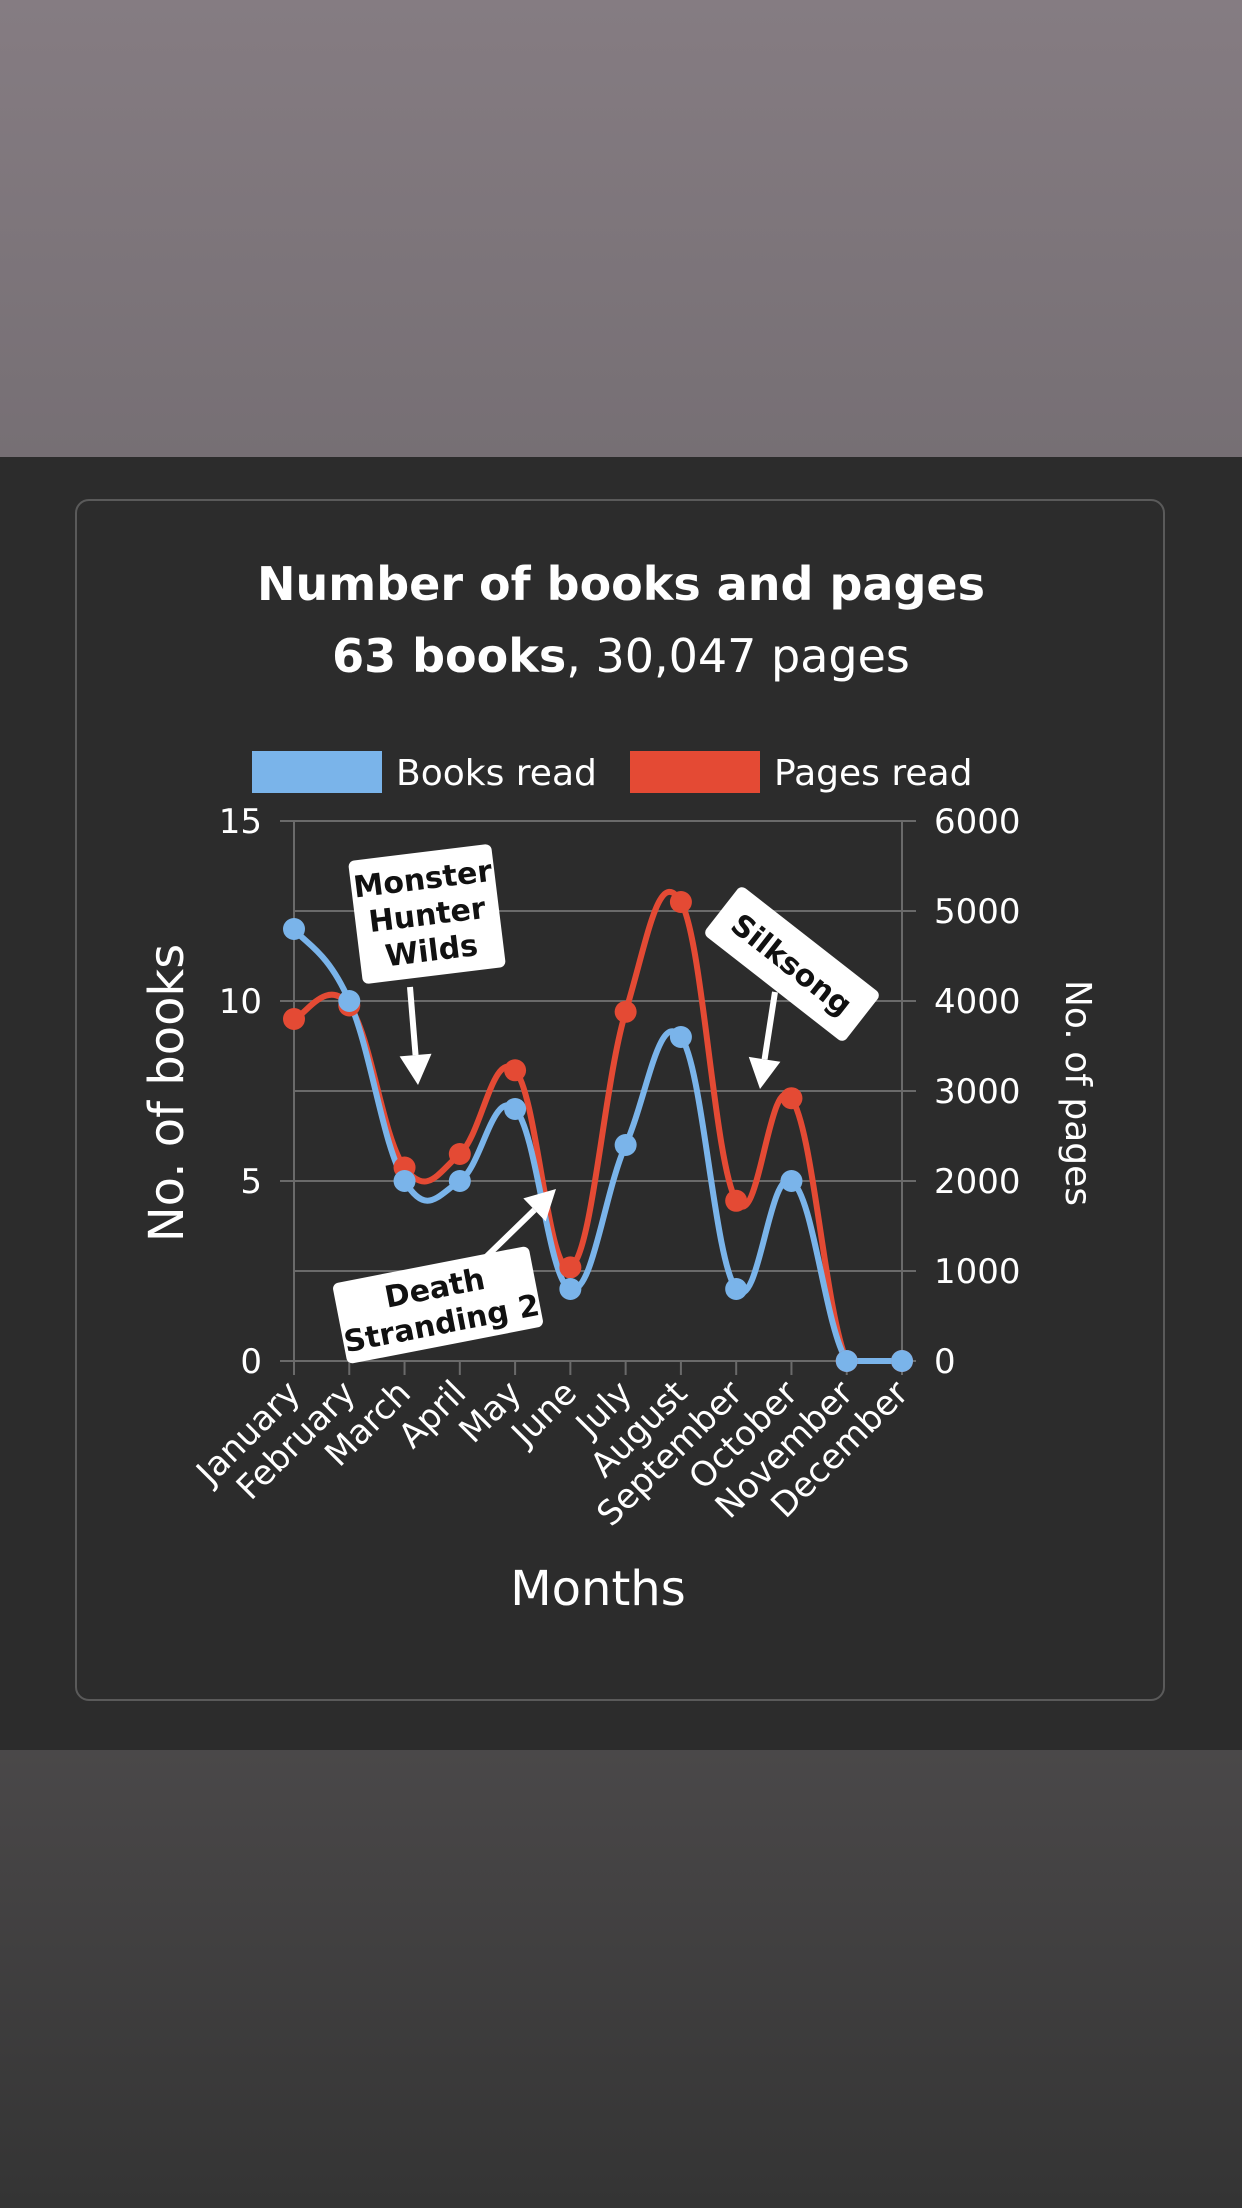 Image resolution: width=1242 pixels, height=2208 pixels. Describe the element at coordinates (738, 656) in the screenshot. I see `subtitle-pages-total: , 30,047 pages` at that location.